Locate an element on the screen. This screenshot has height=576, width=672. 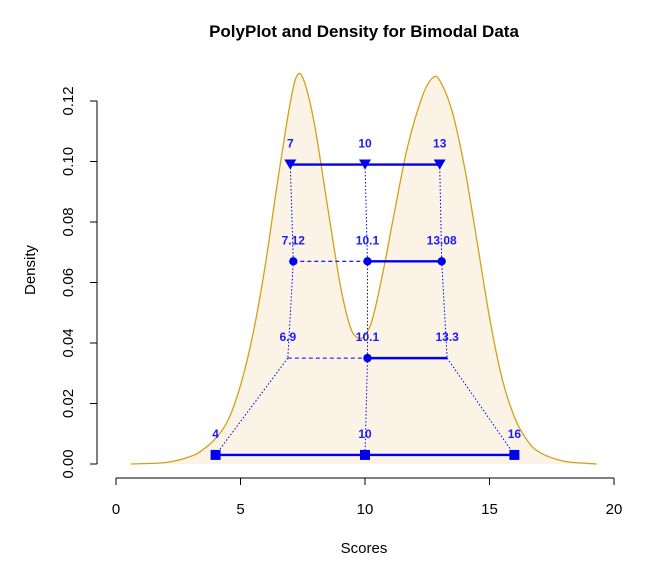
y-tick-label-5: 0.10 is located at coordinates (68, 161).